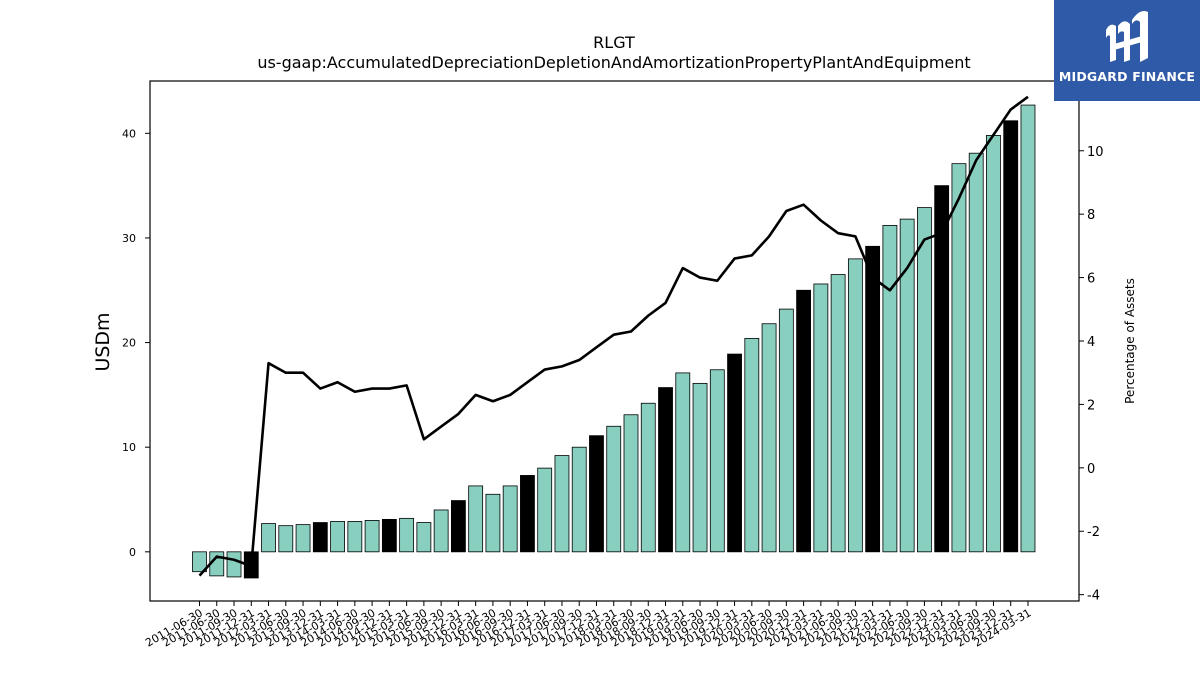 This screenshot has width=1200, height=675. I want to click on y2-axis-label: Percentage of Assets, so click(1130, 341).